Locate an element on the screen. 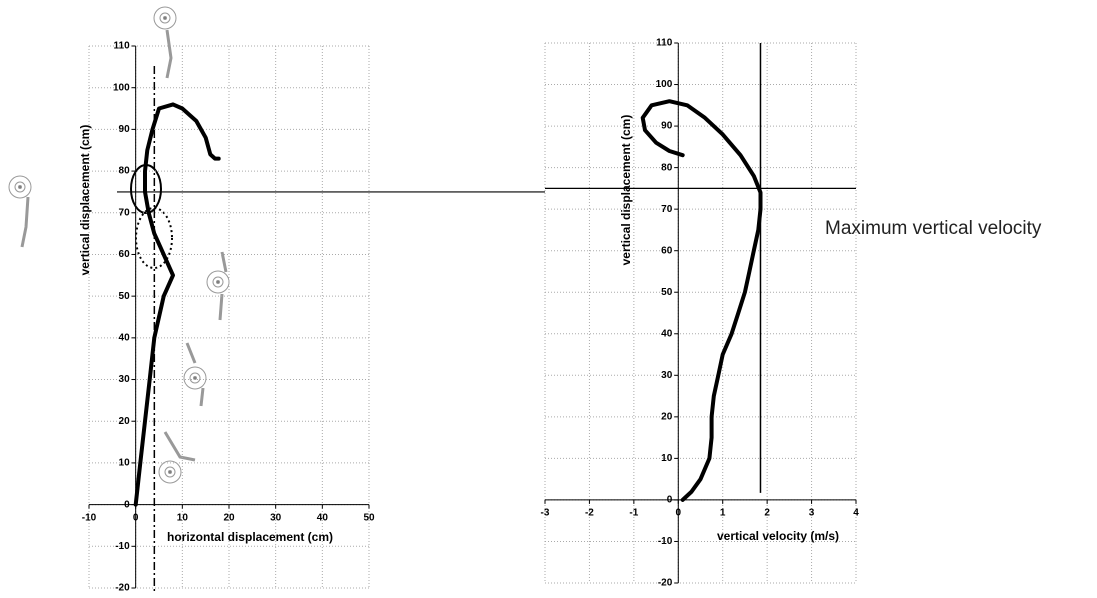 This screenshot has height=598, width=1097. x-axis-label: vertical velocity (m/s) is located at coordinates (778, 536).